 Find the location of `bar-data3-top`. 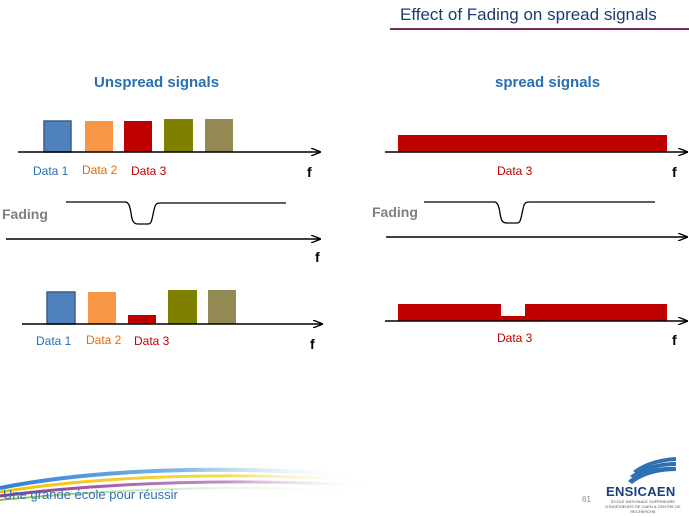

bar-data3-top is located at coordinates (138, 136).